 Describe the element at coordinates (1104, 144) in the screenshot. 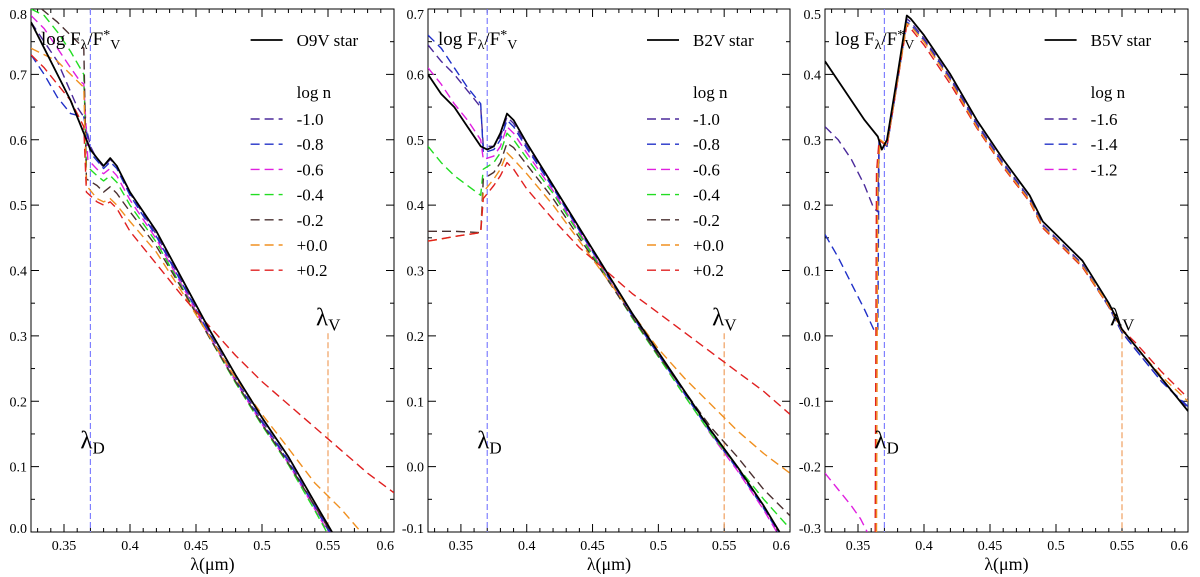

I see `legend-entry: -1.4` at that location.